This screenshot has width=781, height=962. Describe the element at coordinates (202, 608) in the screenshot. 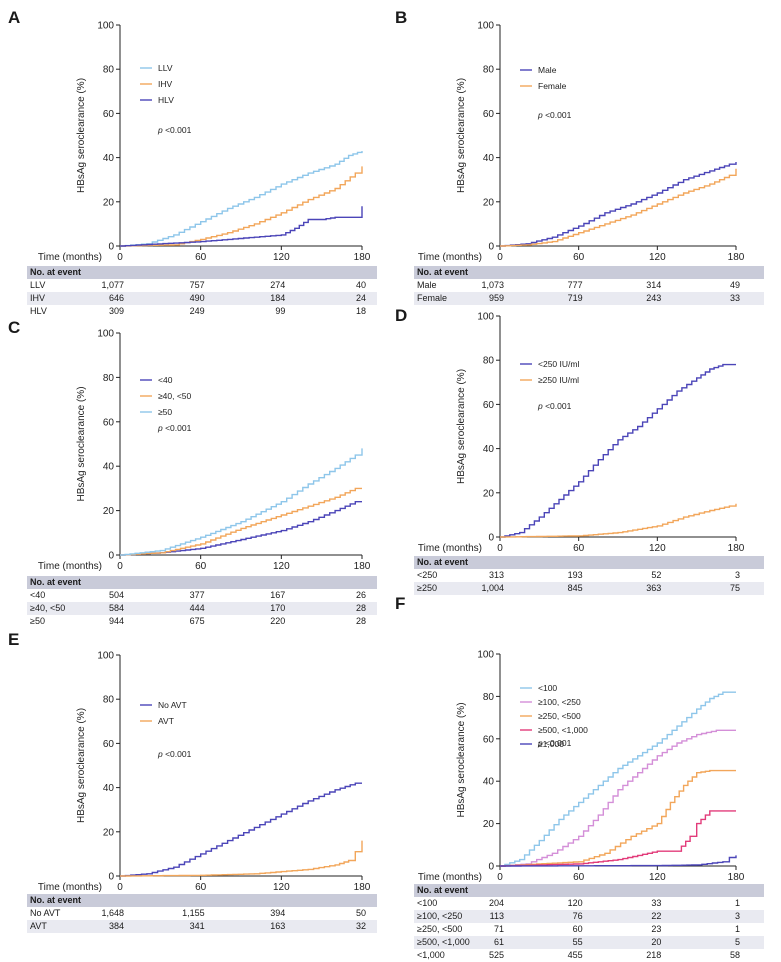

I see `risk-table-row: ≥40, <50 584 444 170 28` at that location.